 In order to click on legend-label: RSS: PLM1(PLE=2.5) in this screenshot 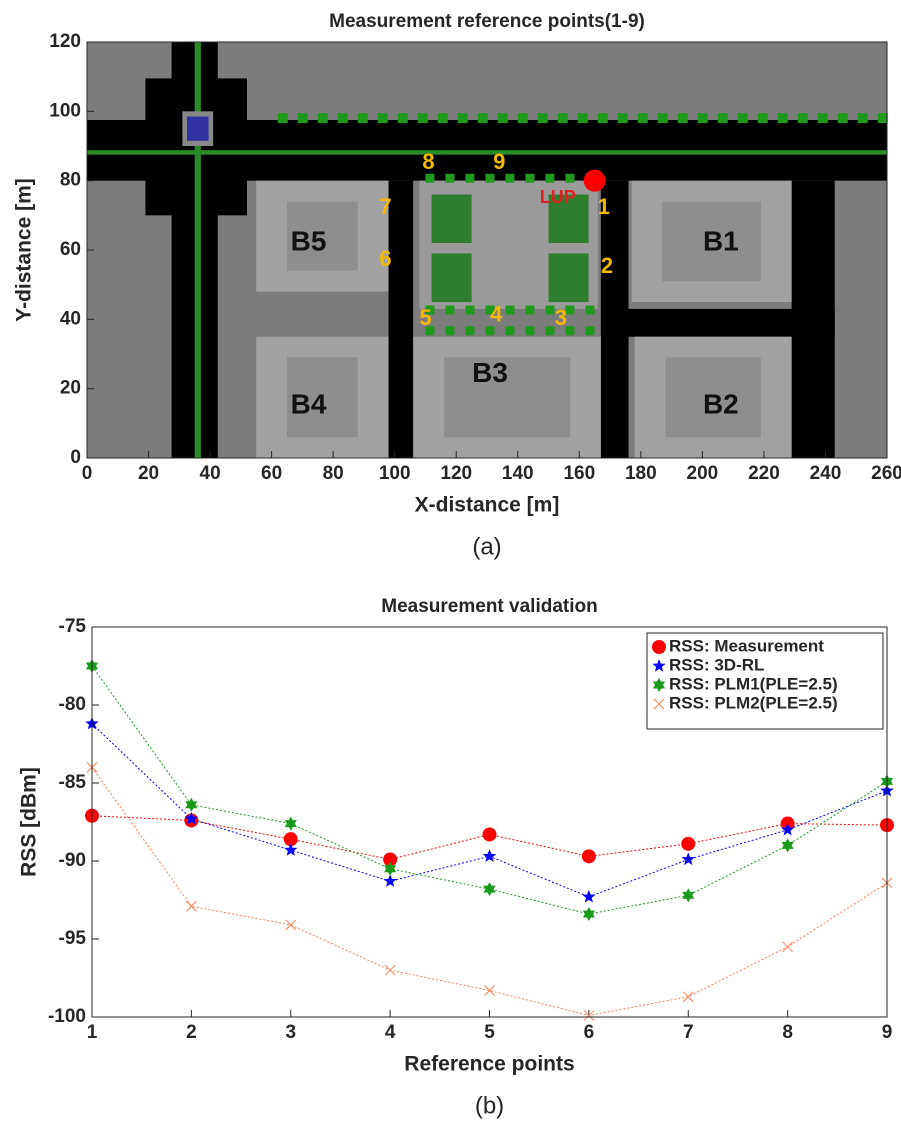, I will do `click(753, 683)`.